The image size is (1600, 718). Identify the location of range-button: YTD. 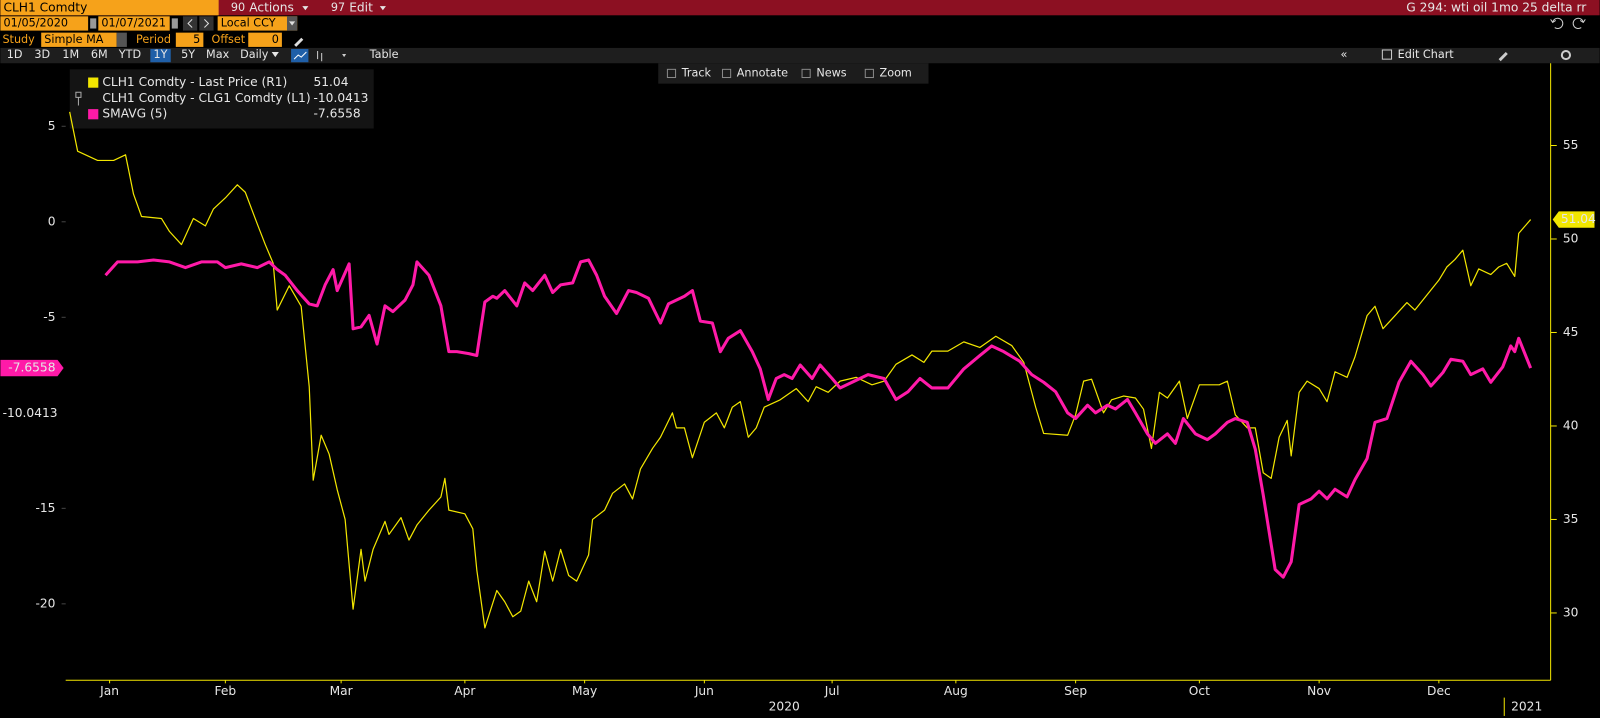
(129, 54).